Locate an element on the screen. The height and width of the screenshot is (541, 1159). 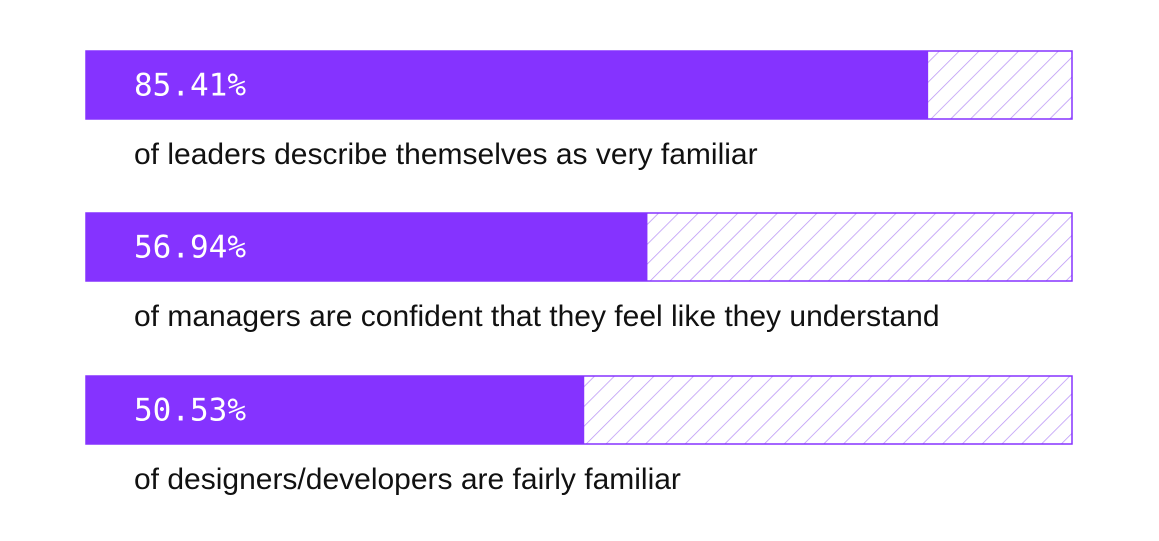
value-label: 85.41% is located at coordinates (190, 86).